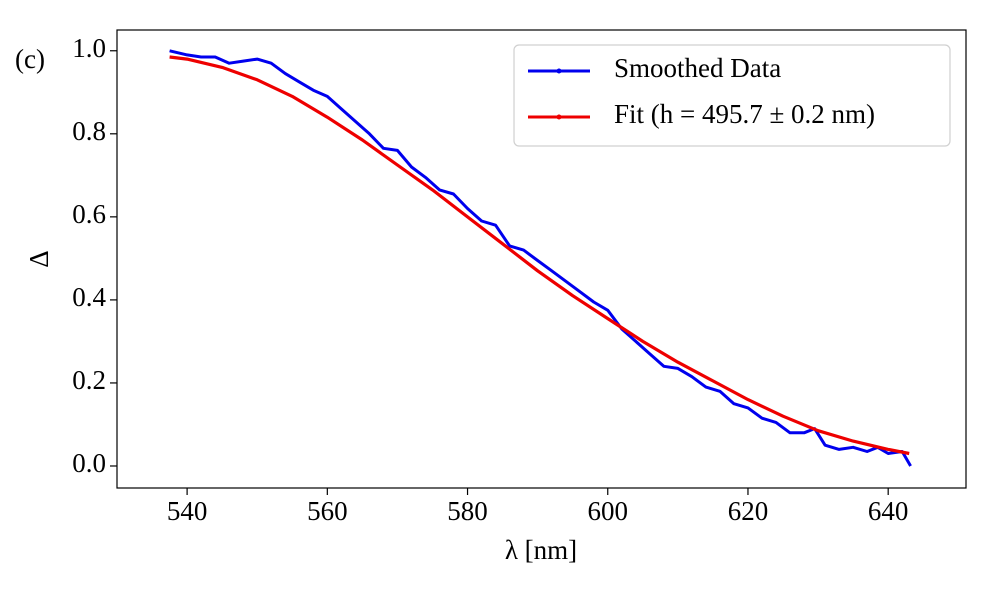  Describe the element at coordinates (39, 258) in the screenshot. I see `y-axis-label: Δ` at that location.